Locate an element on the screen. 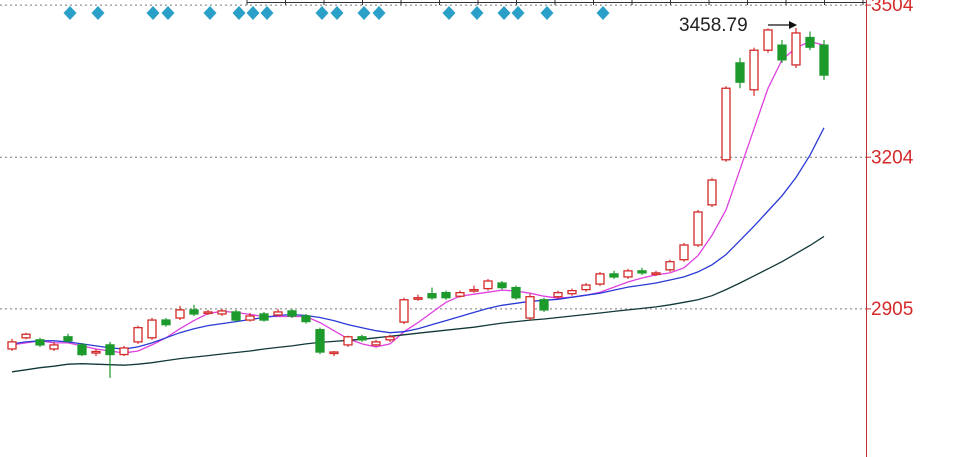  y-tick-label: 3204 is located at coordinates (892, 157).